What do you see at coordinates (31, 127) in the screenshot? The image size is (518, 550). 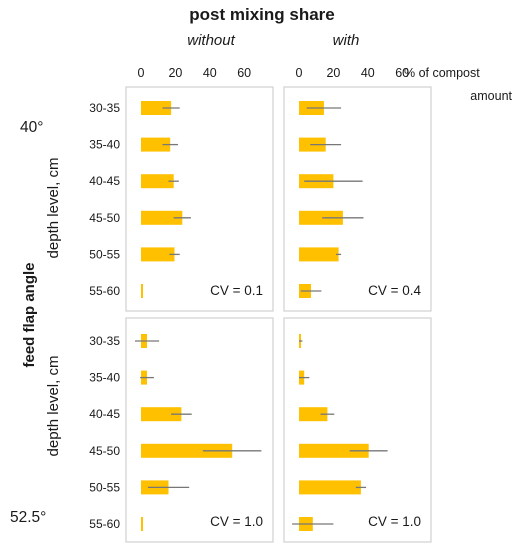 I see `row-label-40: 40°` at bounding box center [31, 127].